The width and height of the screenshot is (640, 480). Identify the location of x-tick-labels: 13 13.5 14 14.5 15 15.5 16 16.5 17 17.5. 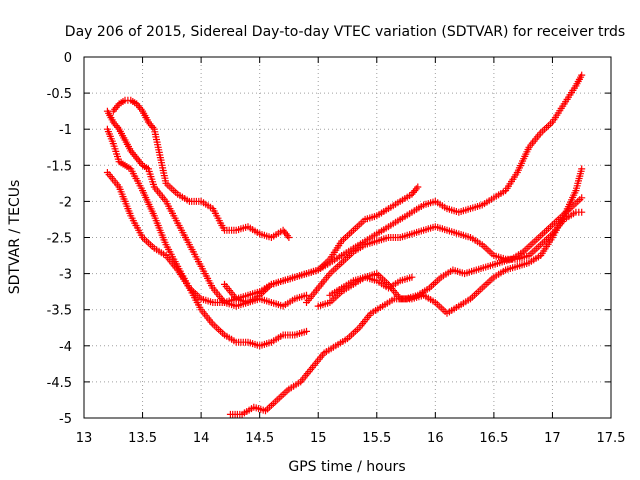
(351, 438).